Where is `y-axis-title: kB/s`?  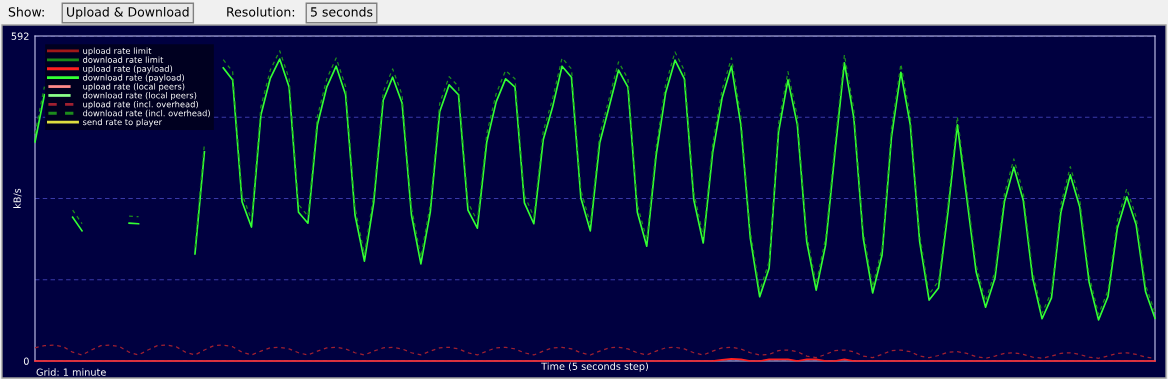 y-axis-title: kB/s is located at coordinates (17, 198).